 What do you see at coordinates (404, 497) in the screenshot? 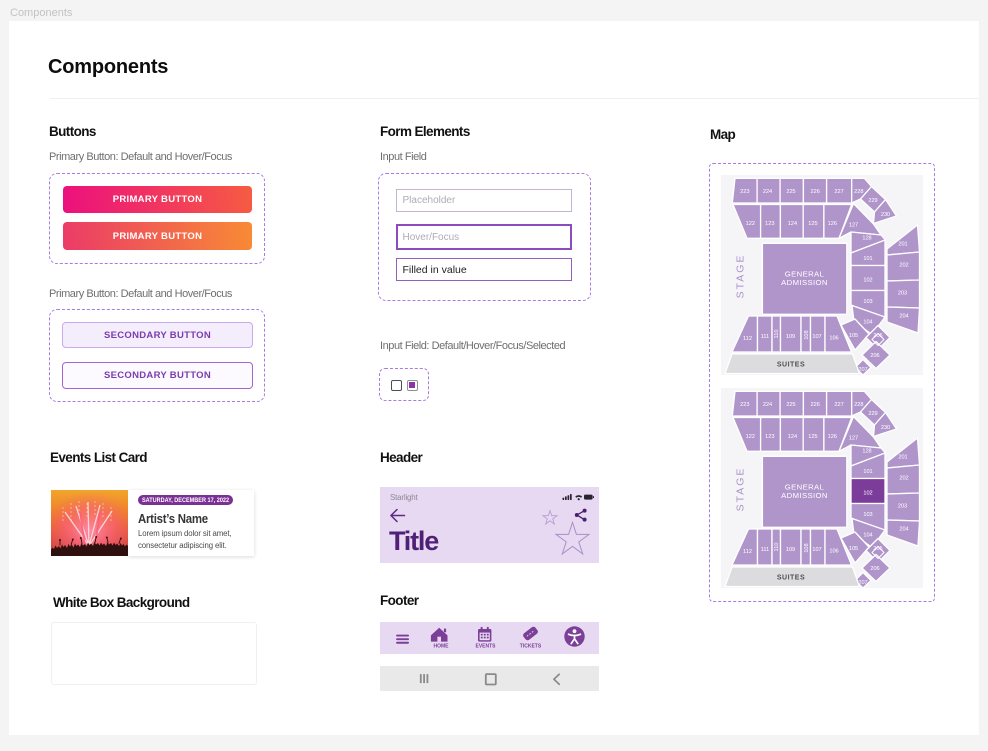
I see `svg-text: Starlight` at bounding box center [404, 497].